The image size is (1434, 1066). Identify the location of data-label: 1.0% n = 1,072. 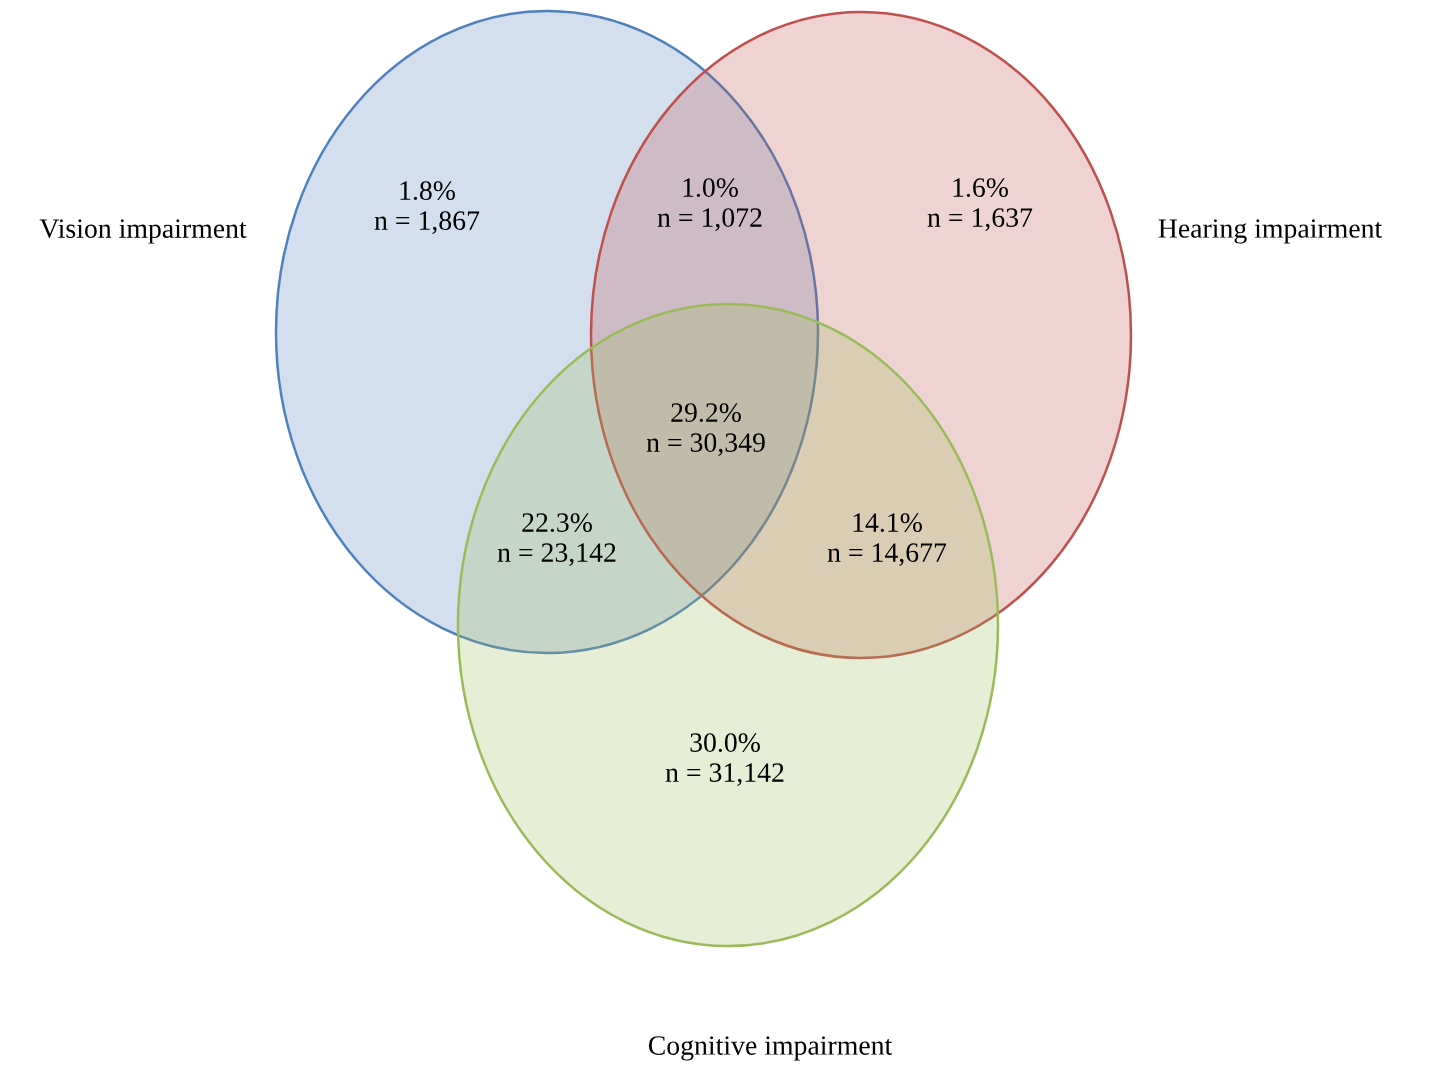
(709, 204).